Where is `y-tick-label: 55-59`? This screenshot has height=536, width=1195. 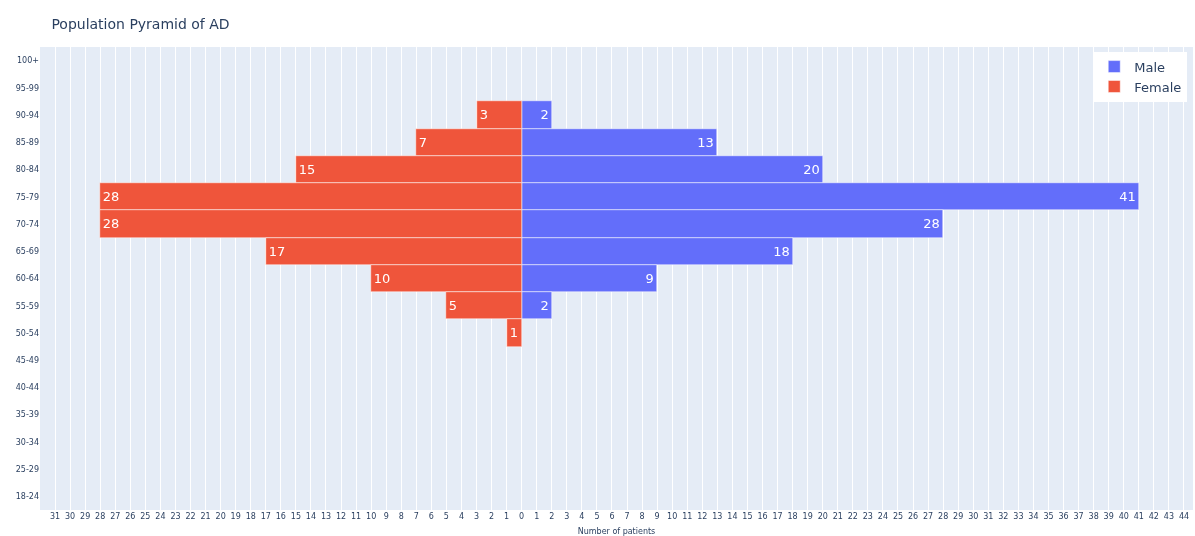
y-tick-label: 55-59 is located at coordinates (27, 306).